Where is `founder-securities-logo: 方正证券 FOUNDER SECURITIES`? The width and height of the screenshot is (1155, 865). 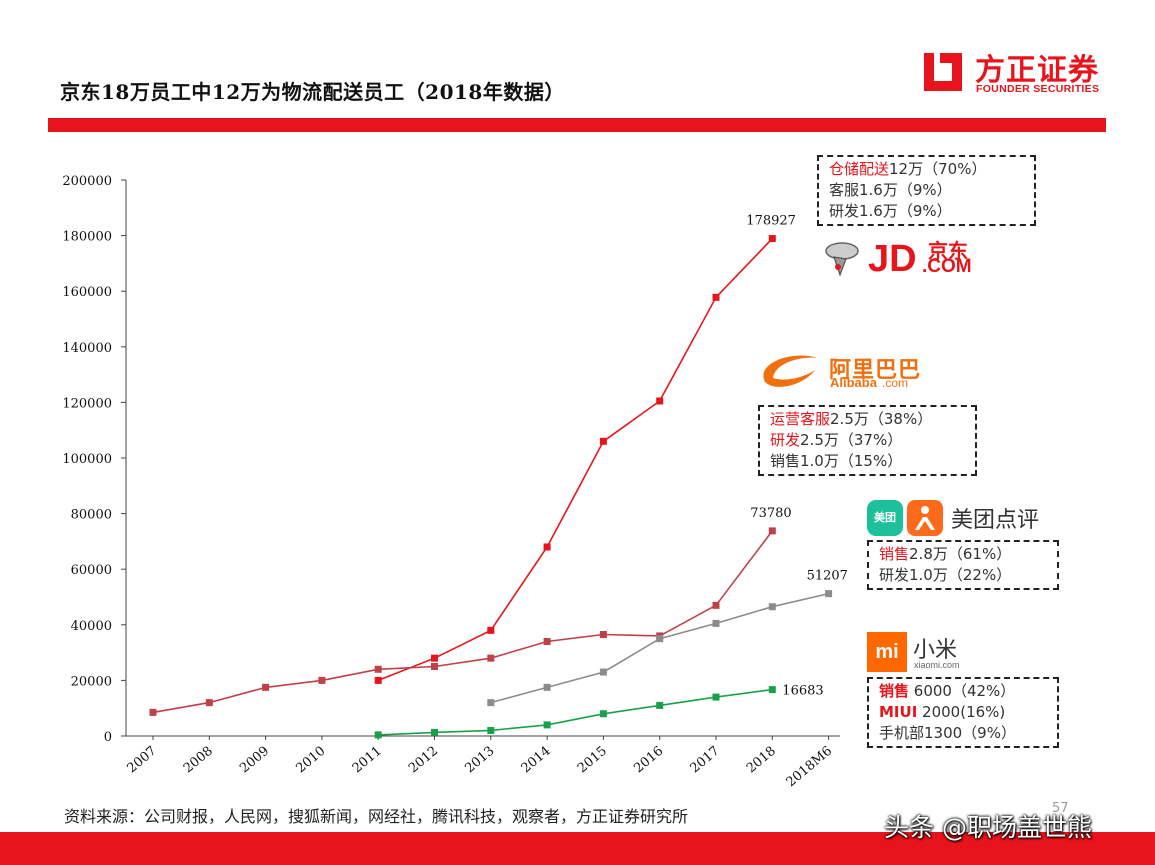
founder-securities-logo: 方正证券 FOUNDER SECURITIES is located at coordinates (1020, 72).